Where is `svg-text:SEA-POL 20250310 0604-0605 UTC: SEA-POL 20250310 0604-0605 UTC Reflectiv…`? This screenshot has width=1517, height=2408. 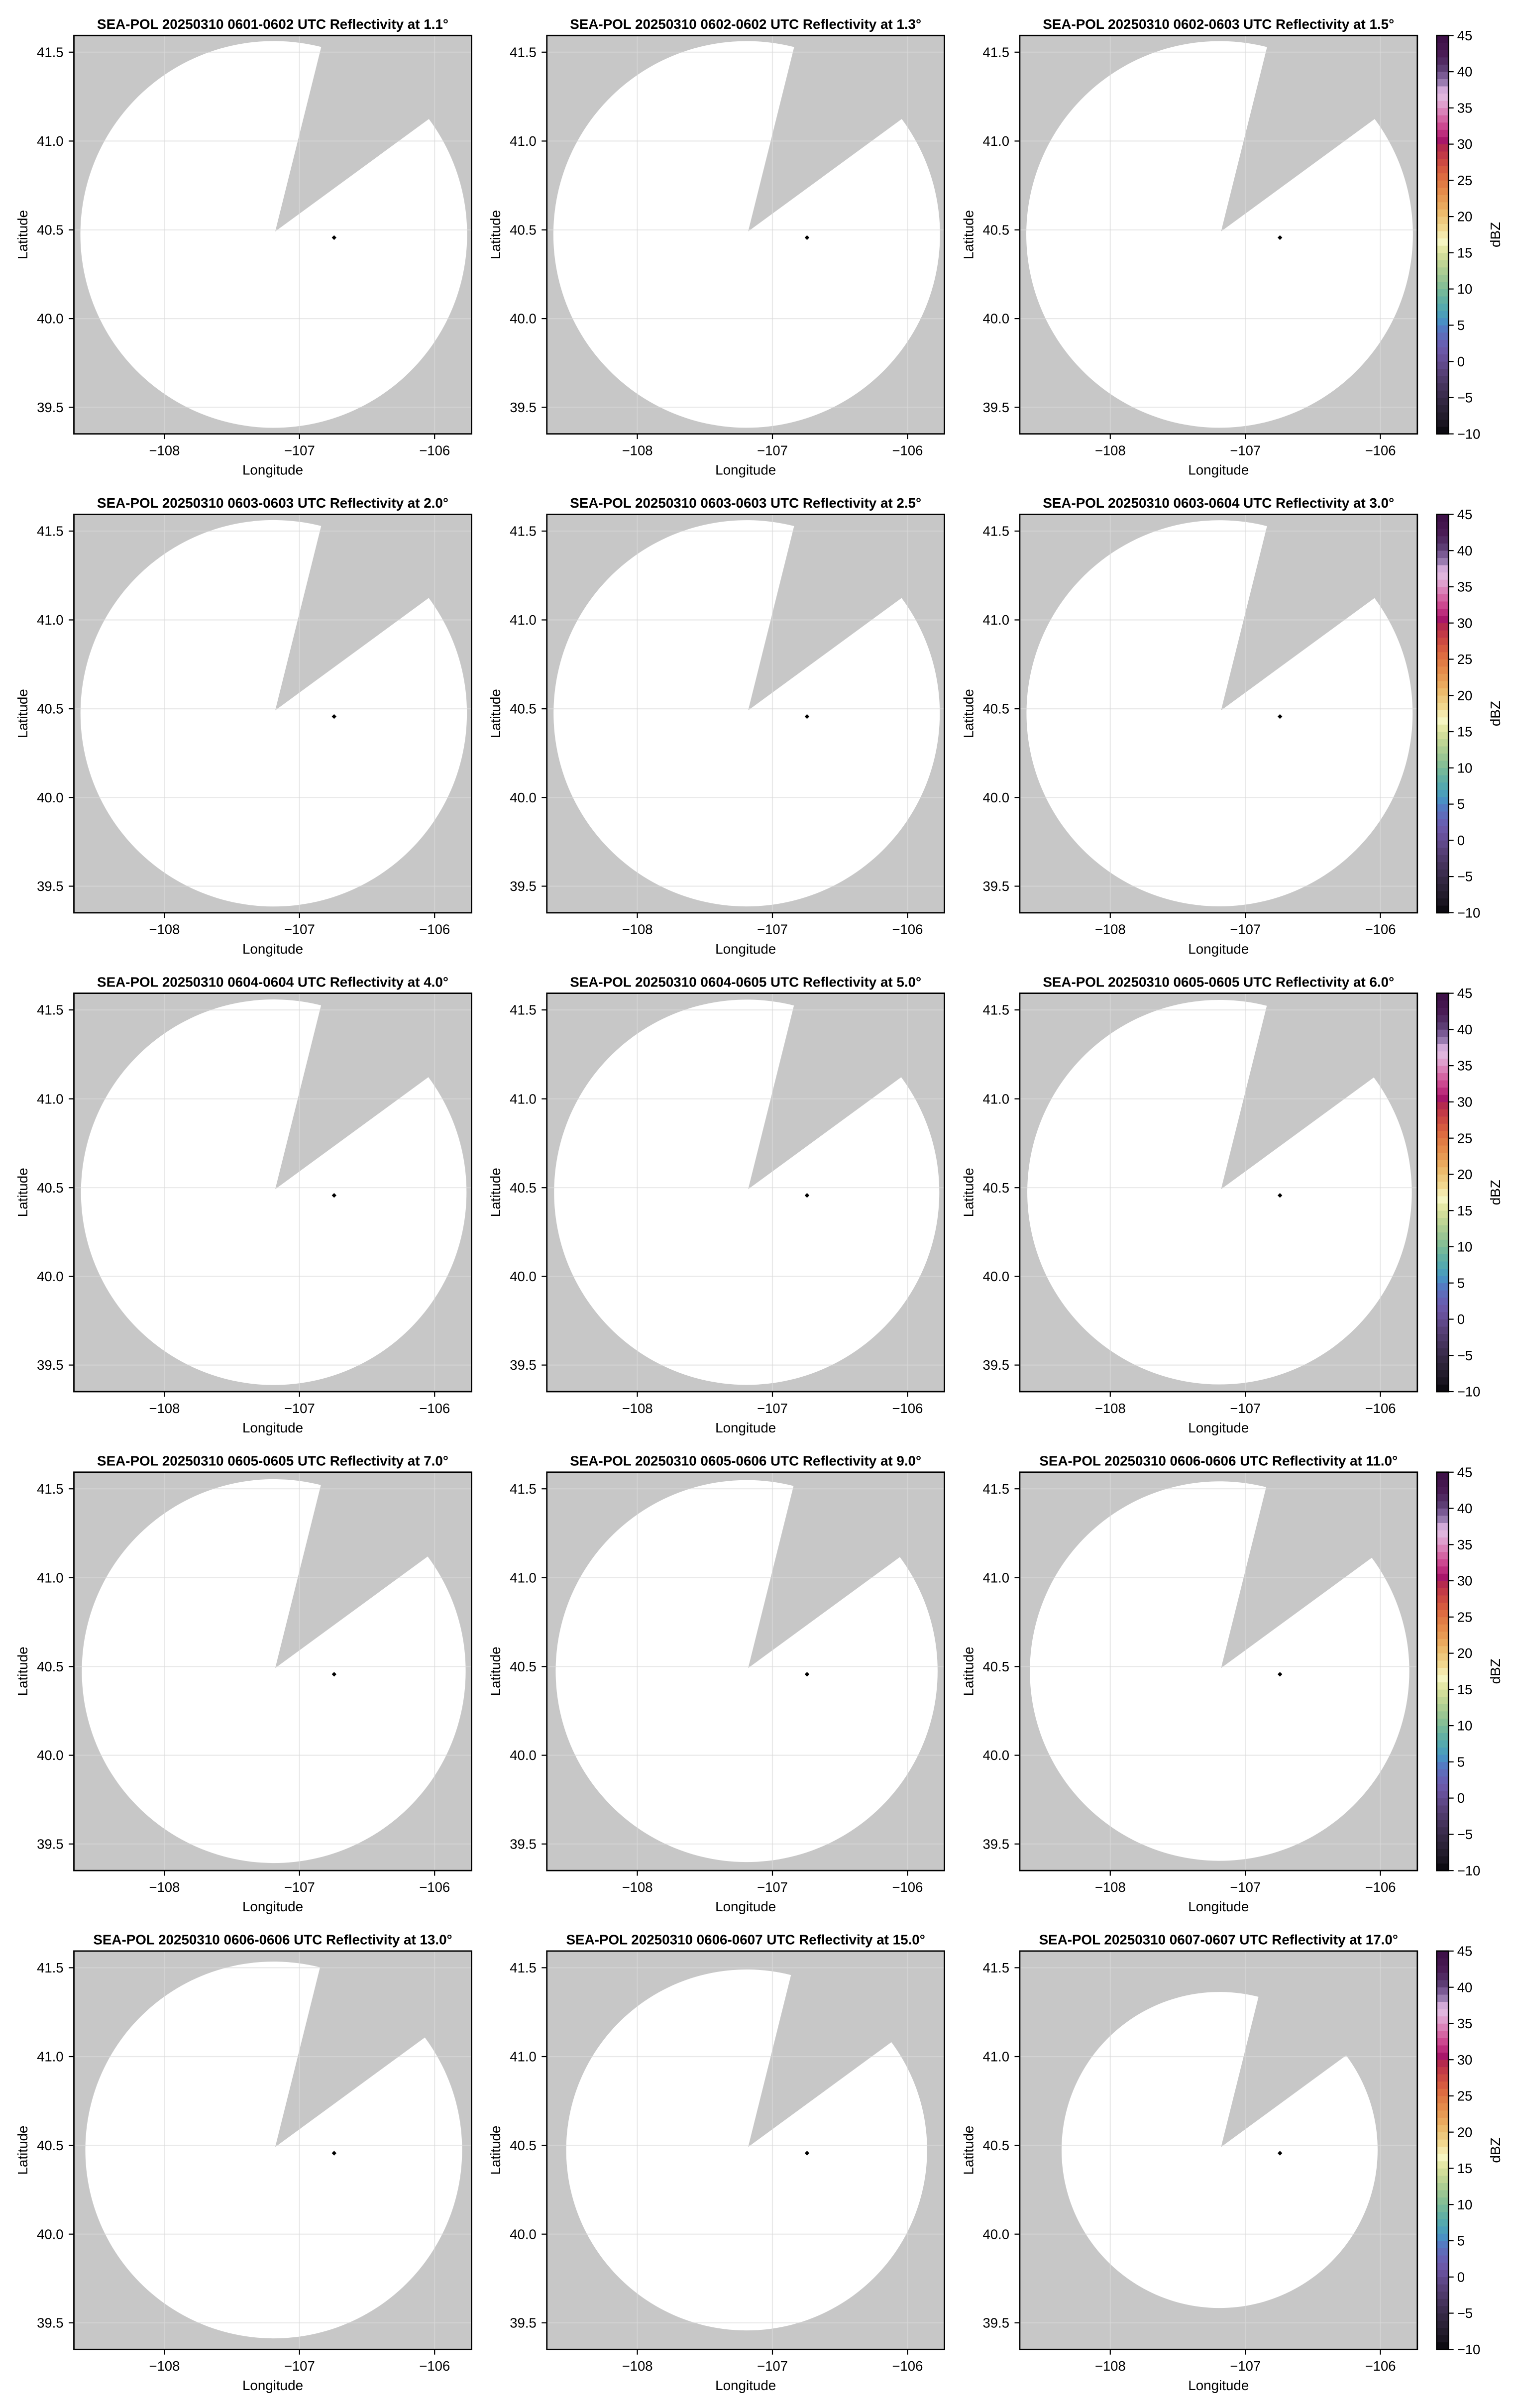 svg-text:SEA-POL 20250310 0604-0605 UTC: SEA-POL 20250310 0604-0605 UTC Reflectiv… is located at coordinates (746, 981).